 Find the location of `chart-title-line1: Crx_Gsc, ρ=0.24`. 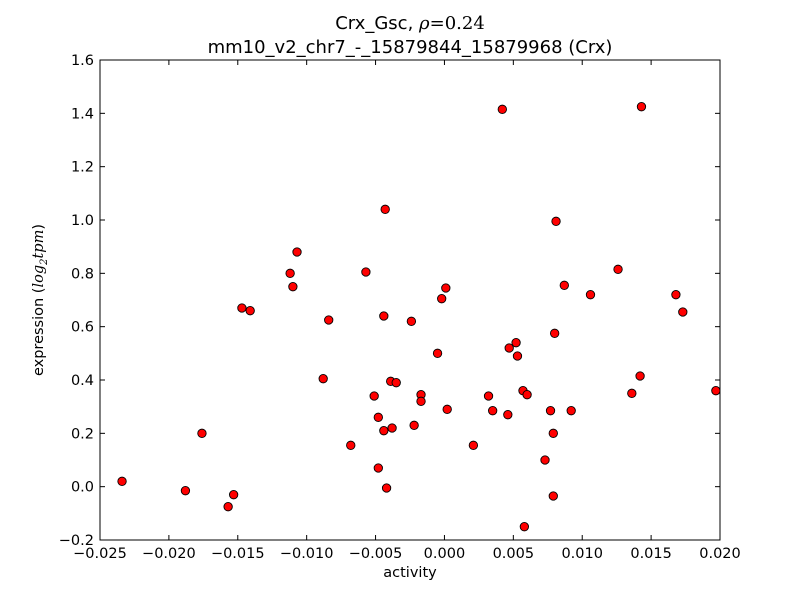

chart-title-line1: Crx_Gsc, ρ=0.24 is located at coordinates (410, 23).